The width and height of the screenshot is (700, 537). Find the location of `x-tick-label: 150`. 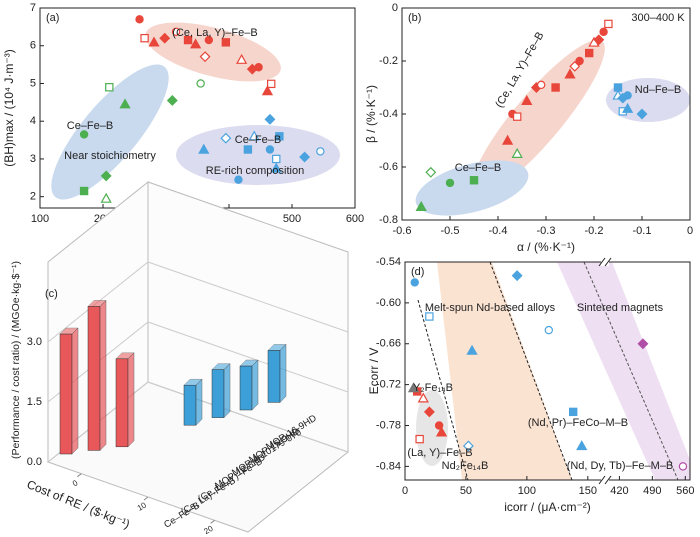

x-tick-label: 150 is located at coordinates (588, 491).